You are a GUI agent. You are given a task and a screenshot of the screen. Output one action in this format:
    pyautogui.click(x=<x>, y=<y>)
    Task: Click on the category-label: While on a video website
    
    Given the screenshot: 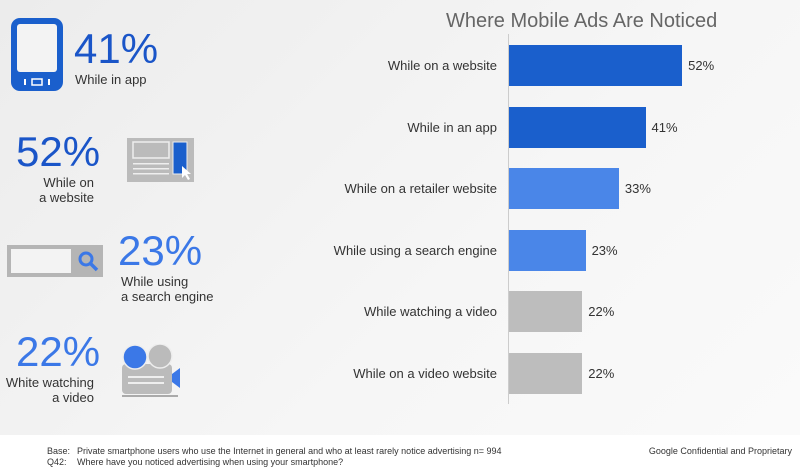 What is the action you would take?
    pyautogui.click(x=425, y=373)
    